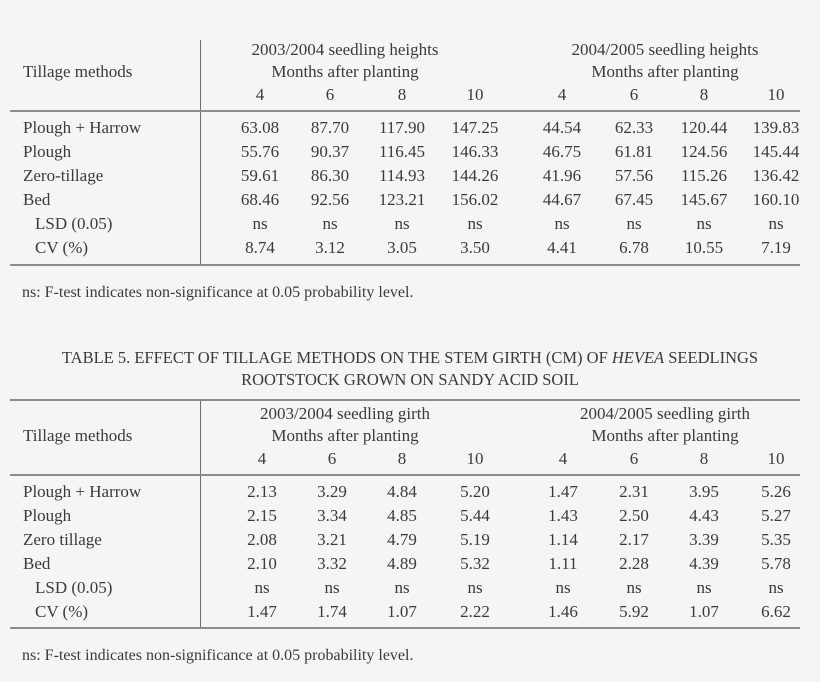  Describe the element at coordinates (82, 127) in the screenshot. I see `row-label: Plough + Harrow` at that location.